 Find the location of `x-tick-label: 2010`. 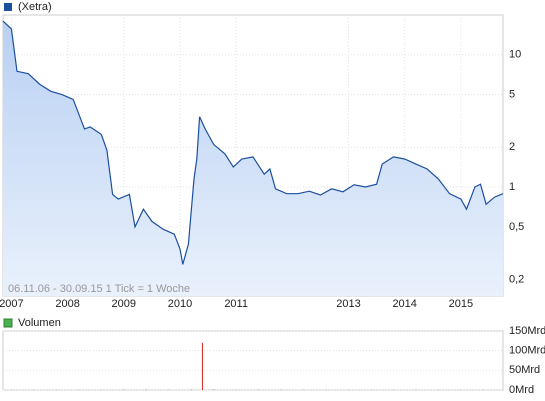

x-tick-label: 2010 is located at coordinates (180, 304).